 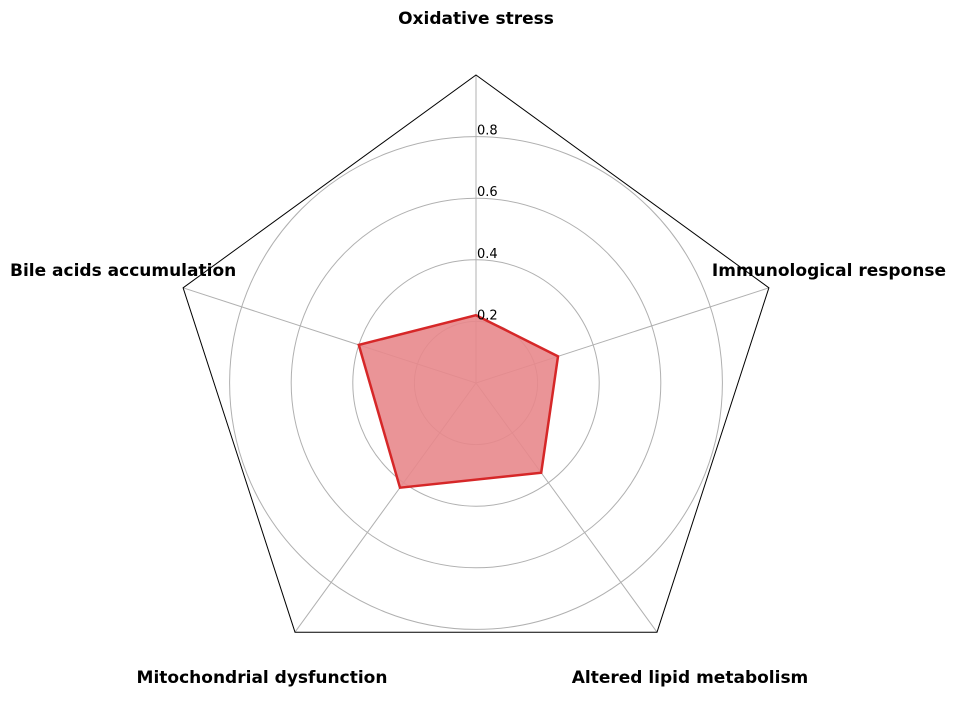 I want to click on r-tick-label-0: 0.2, so click(x=487, y=315).